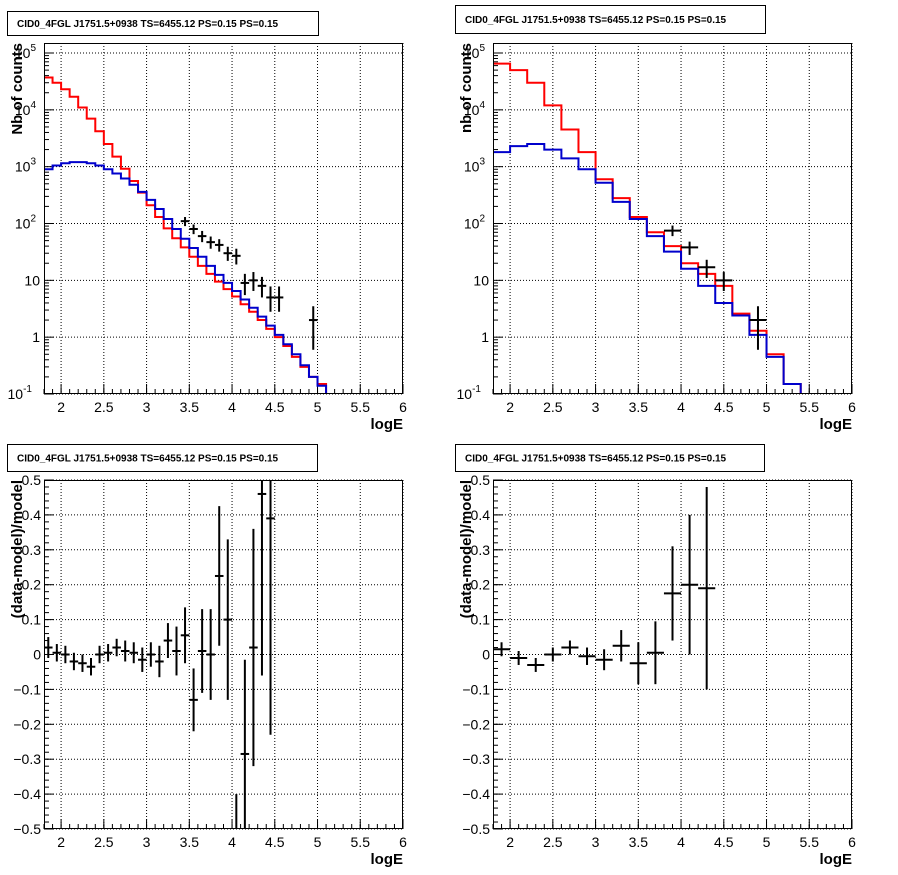  What do you see at coordinates (32, 280) in the screenshot?
I see `y-tick-label: 10` at bounding box center [32, 280].